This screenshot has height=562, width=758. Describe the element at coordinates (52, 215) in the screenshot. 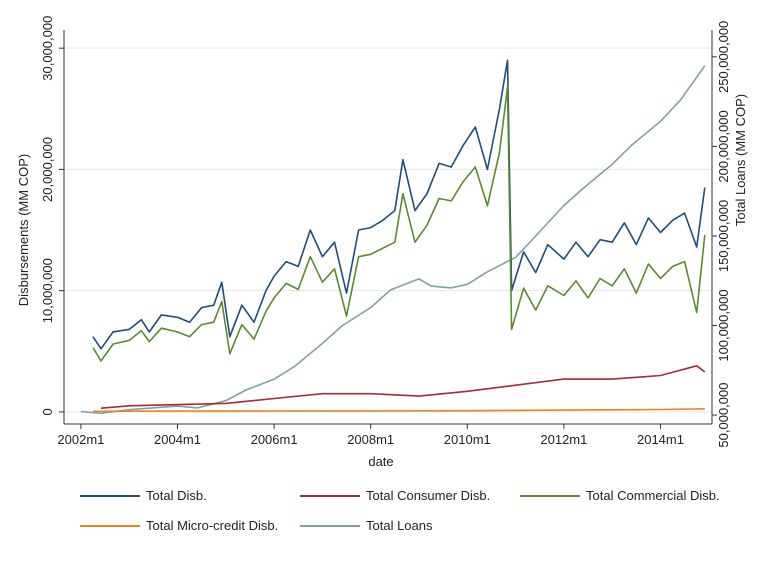

I see `left-axis-ticks: 0 10,000,000 20,000,000 30,000,000` at that location.